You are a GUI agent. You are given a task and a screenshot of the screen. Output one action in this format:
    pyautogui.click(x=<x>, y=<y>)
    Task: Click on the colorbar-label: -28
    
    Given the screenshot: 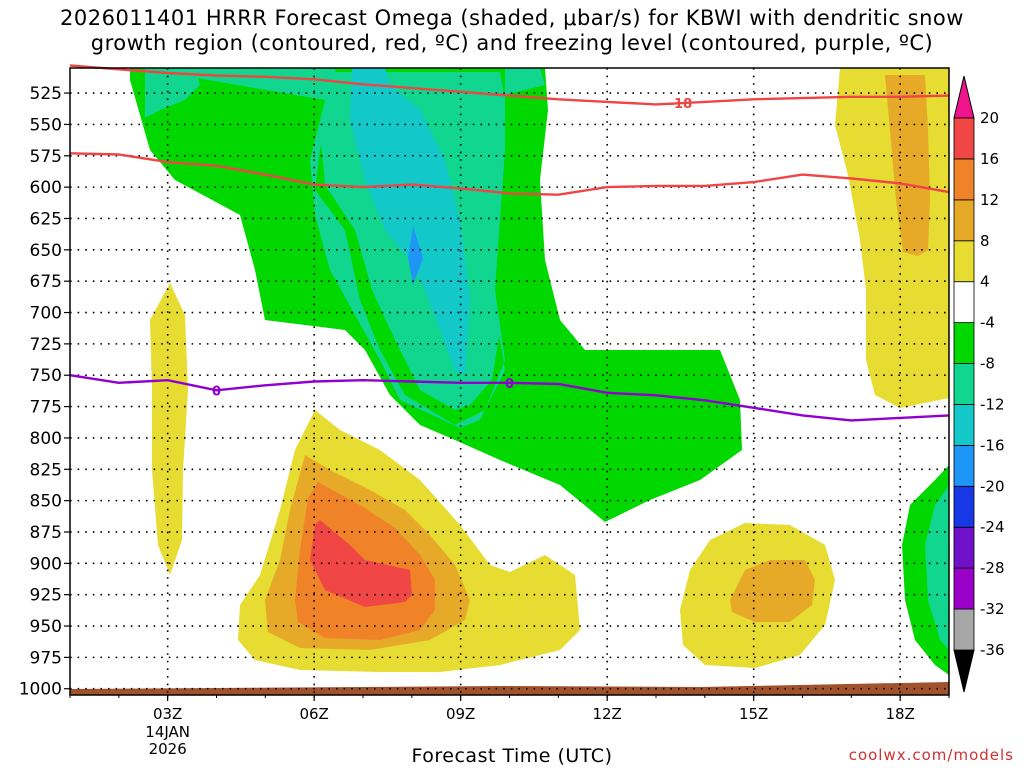 What is the action you would take?
    pyautogui.click(x=992, y=568)
    